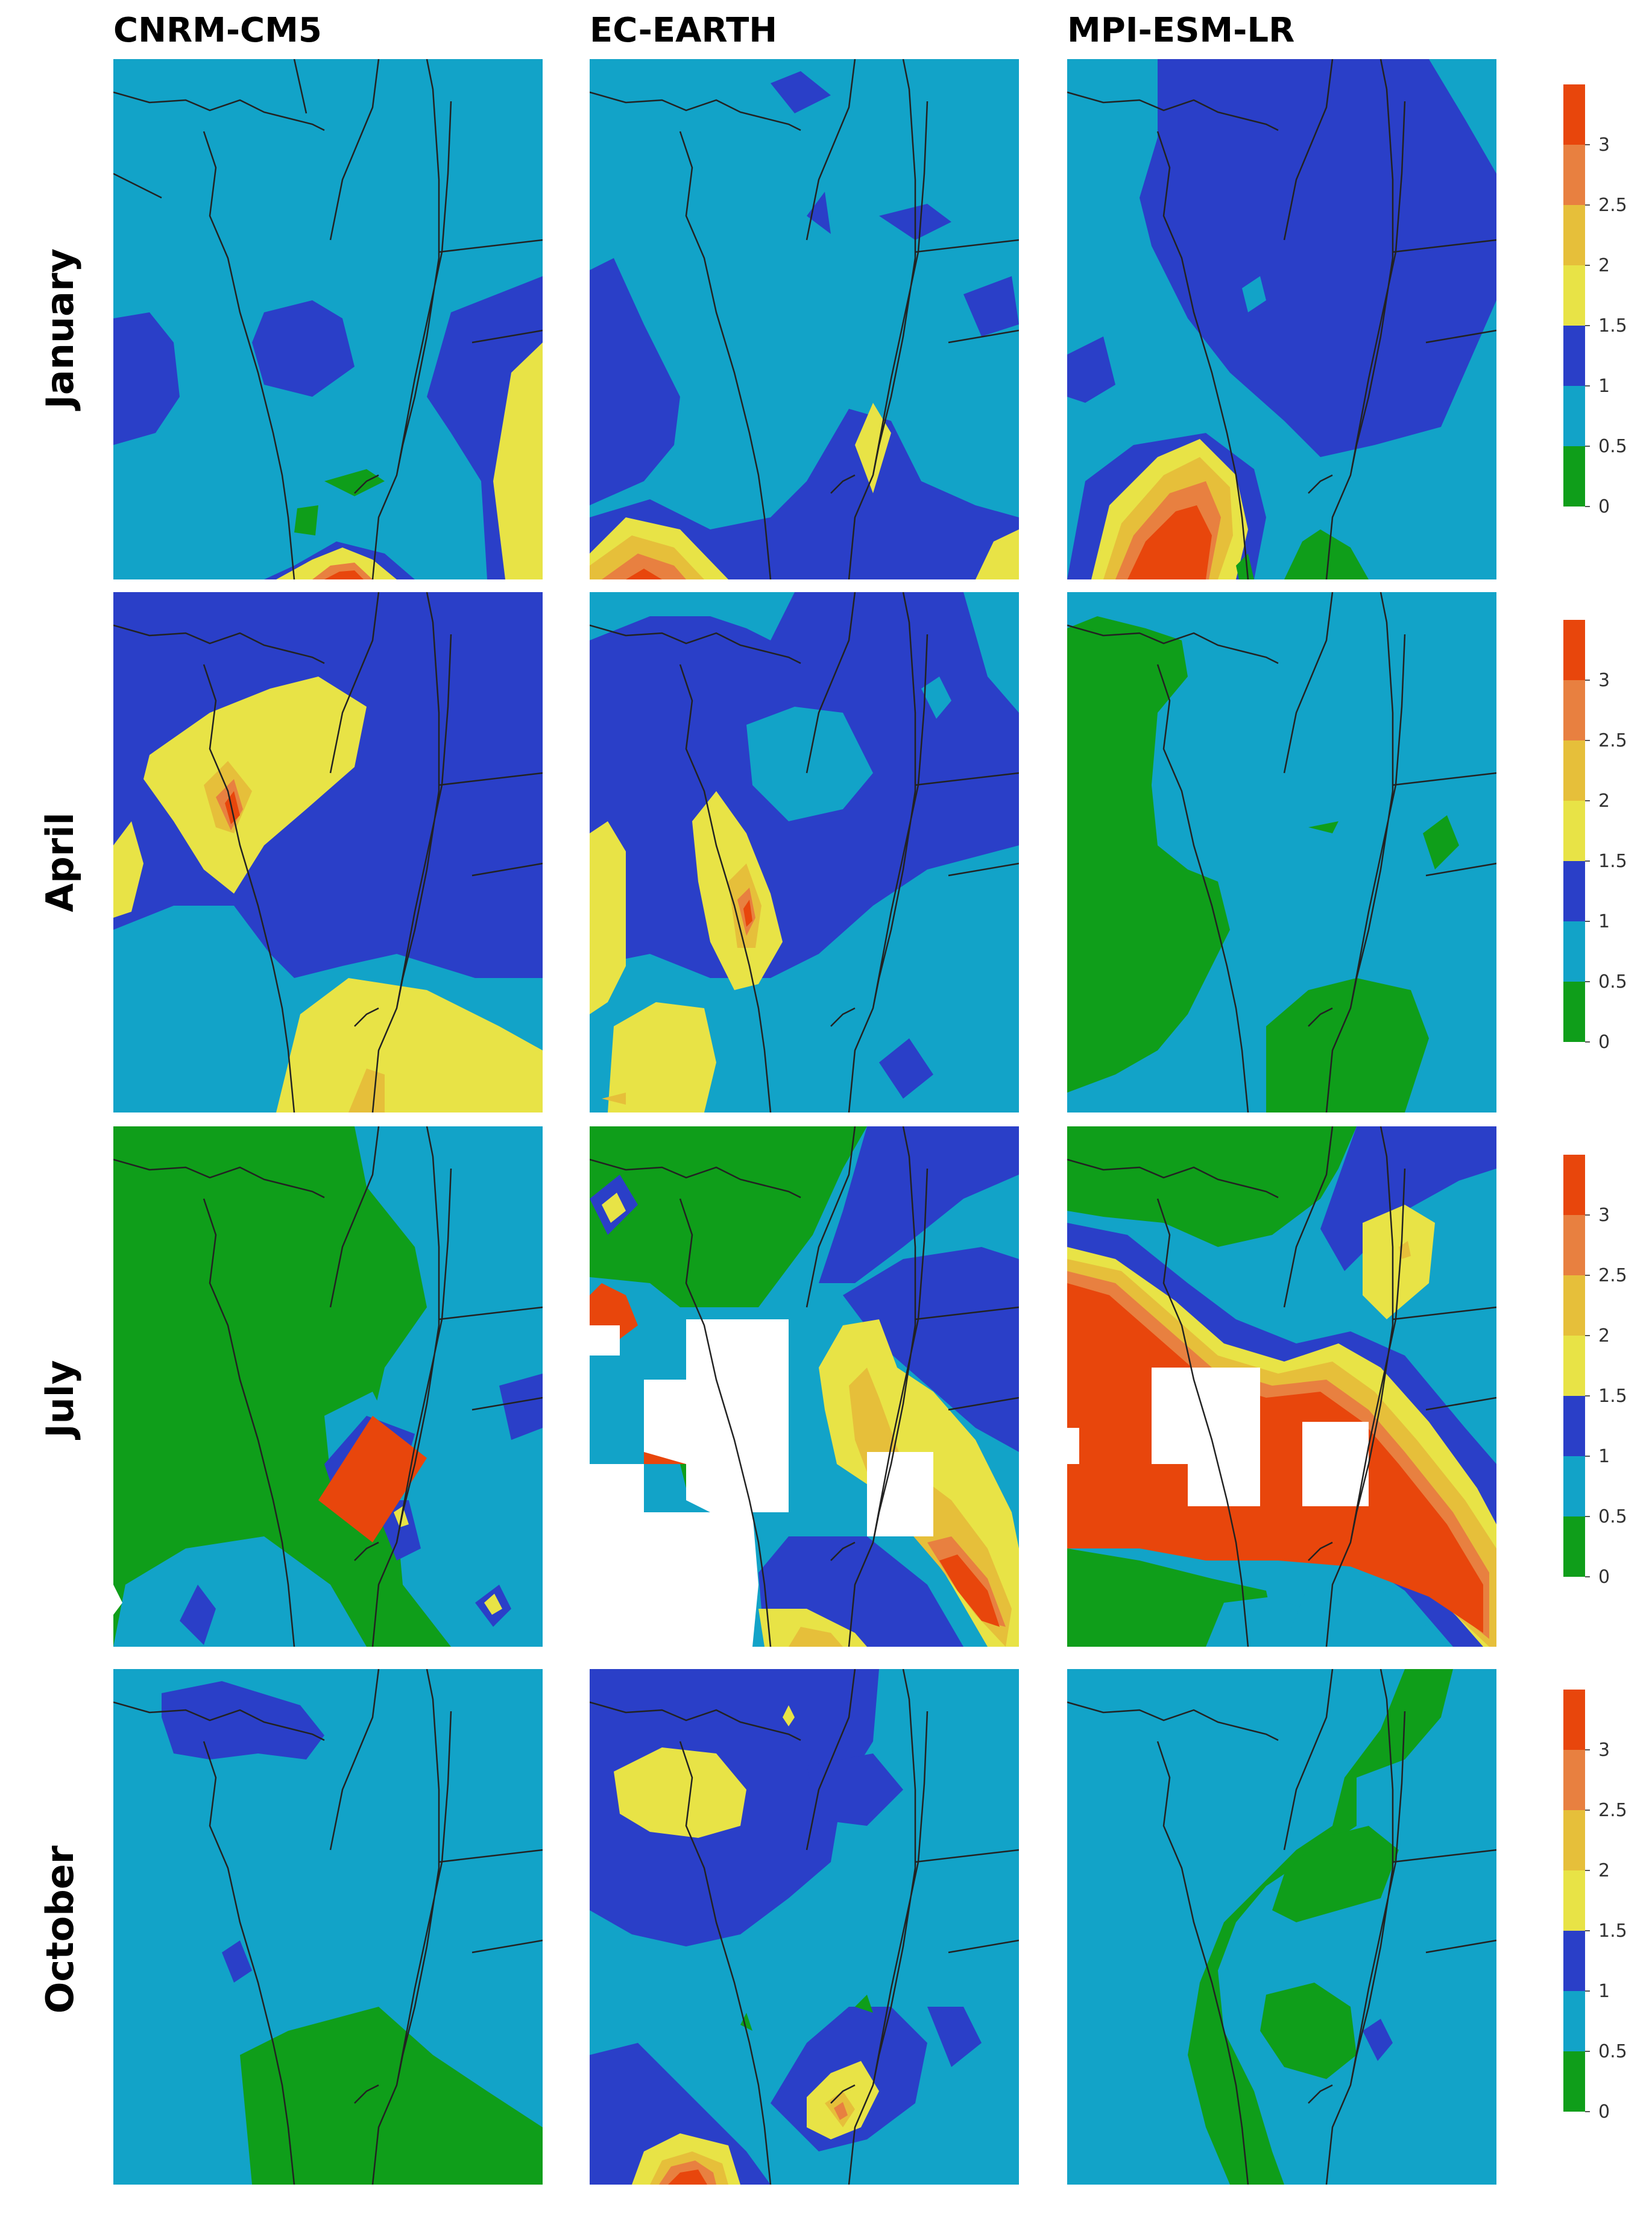 The image size is (1652, 2225). I want to click on colorbar-july: 3 2.5 2 1.5 1 0.5 0, so click(1604, 1378).